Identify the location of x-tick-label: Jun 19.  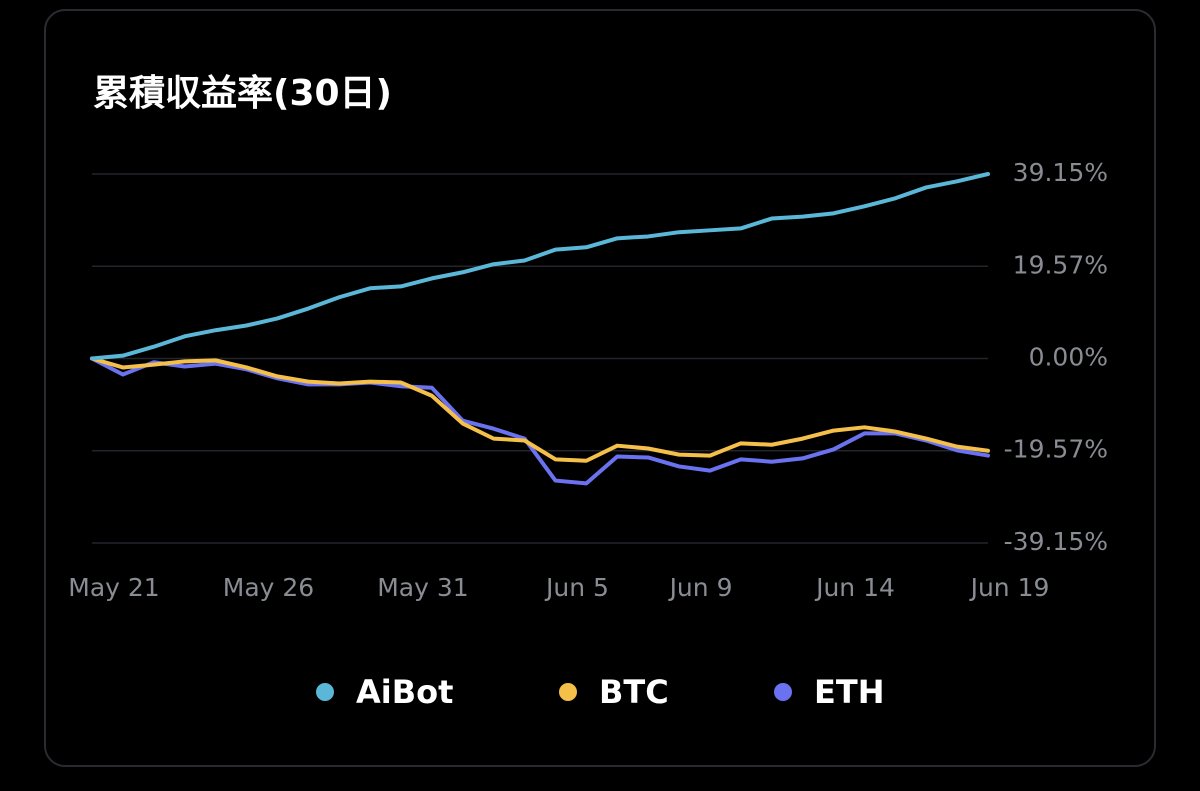
(1009, 587).